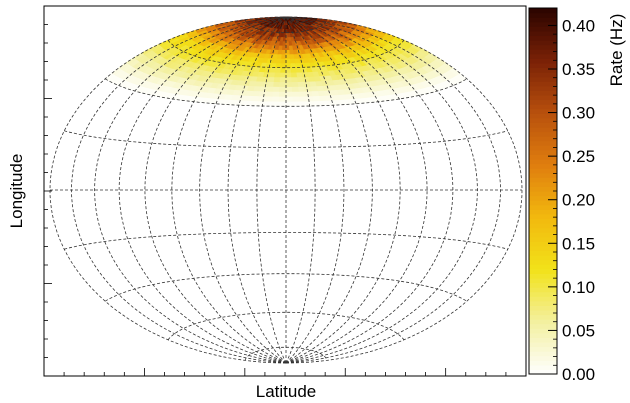 The height and width of the screenshot is (403, 630). Describe the element at coordinates (578, 243) in the screenshot. I see `colorbar-tick-label: 0.15` at that location.